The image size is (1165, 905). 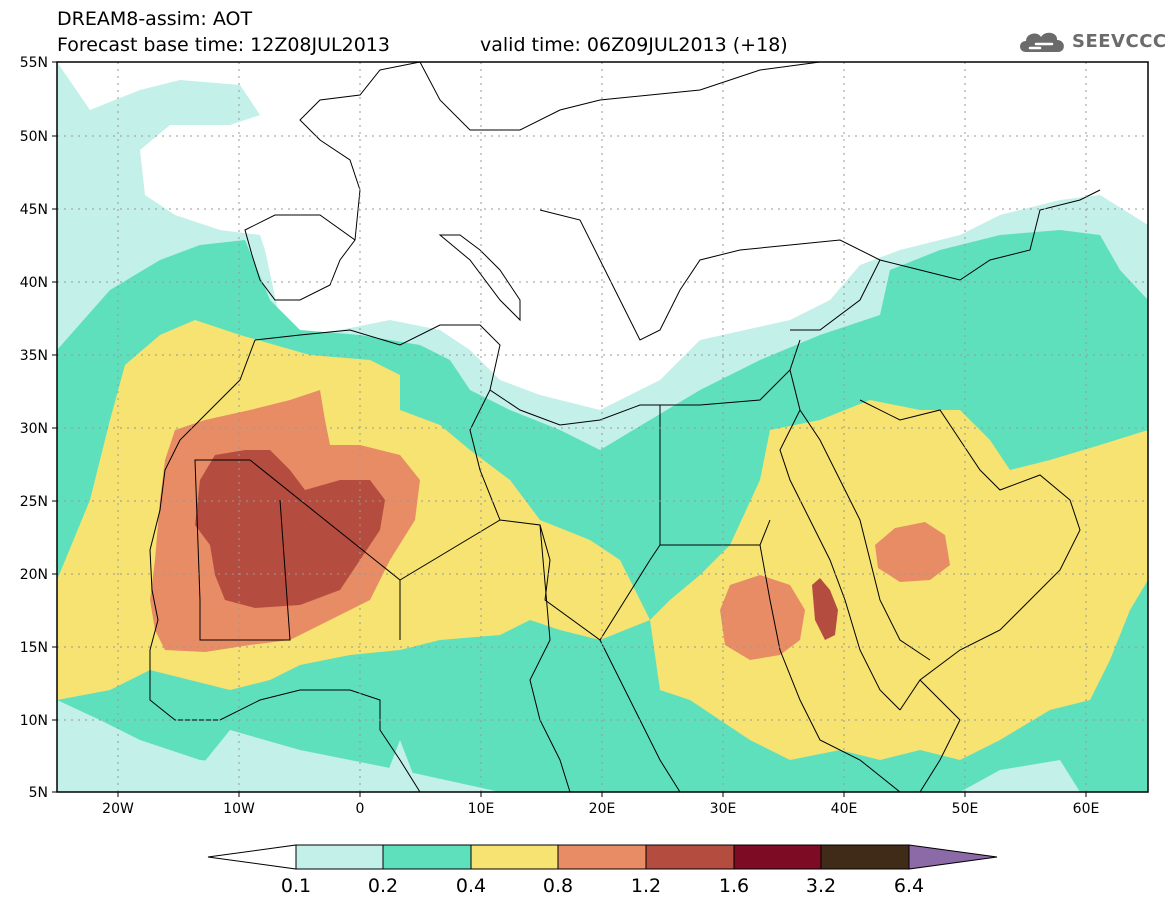 I want to click on lat-label: 30N, so click(x=34, y=429).